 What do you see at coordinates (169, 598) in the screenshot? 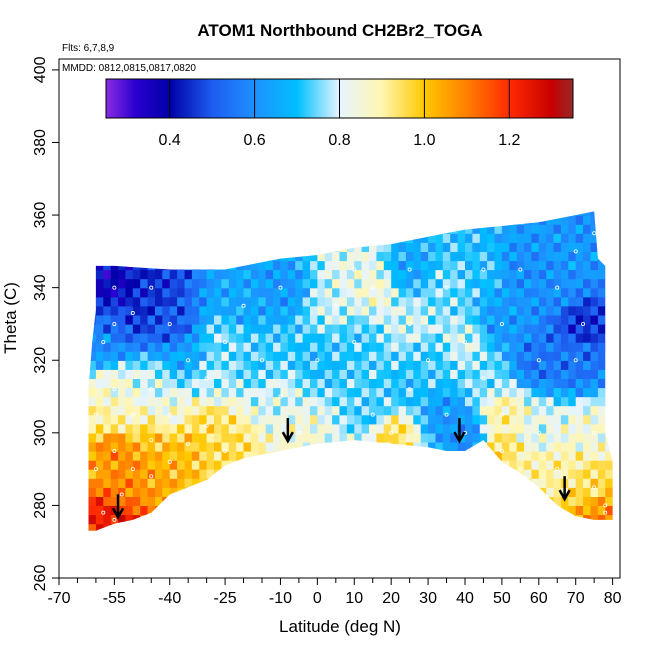
I see `x-tick-label: -40` at bounding box center [169, 598].